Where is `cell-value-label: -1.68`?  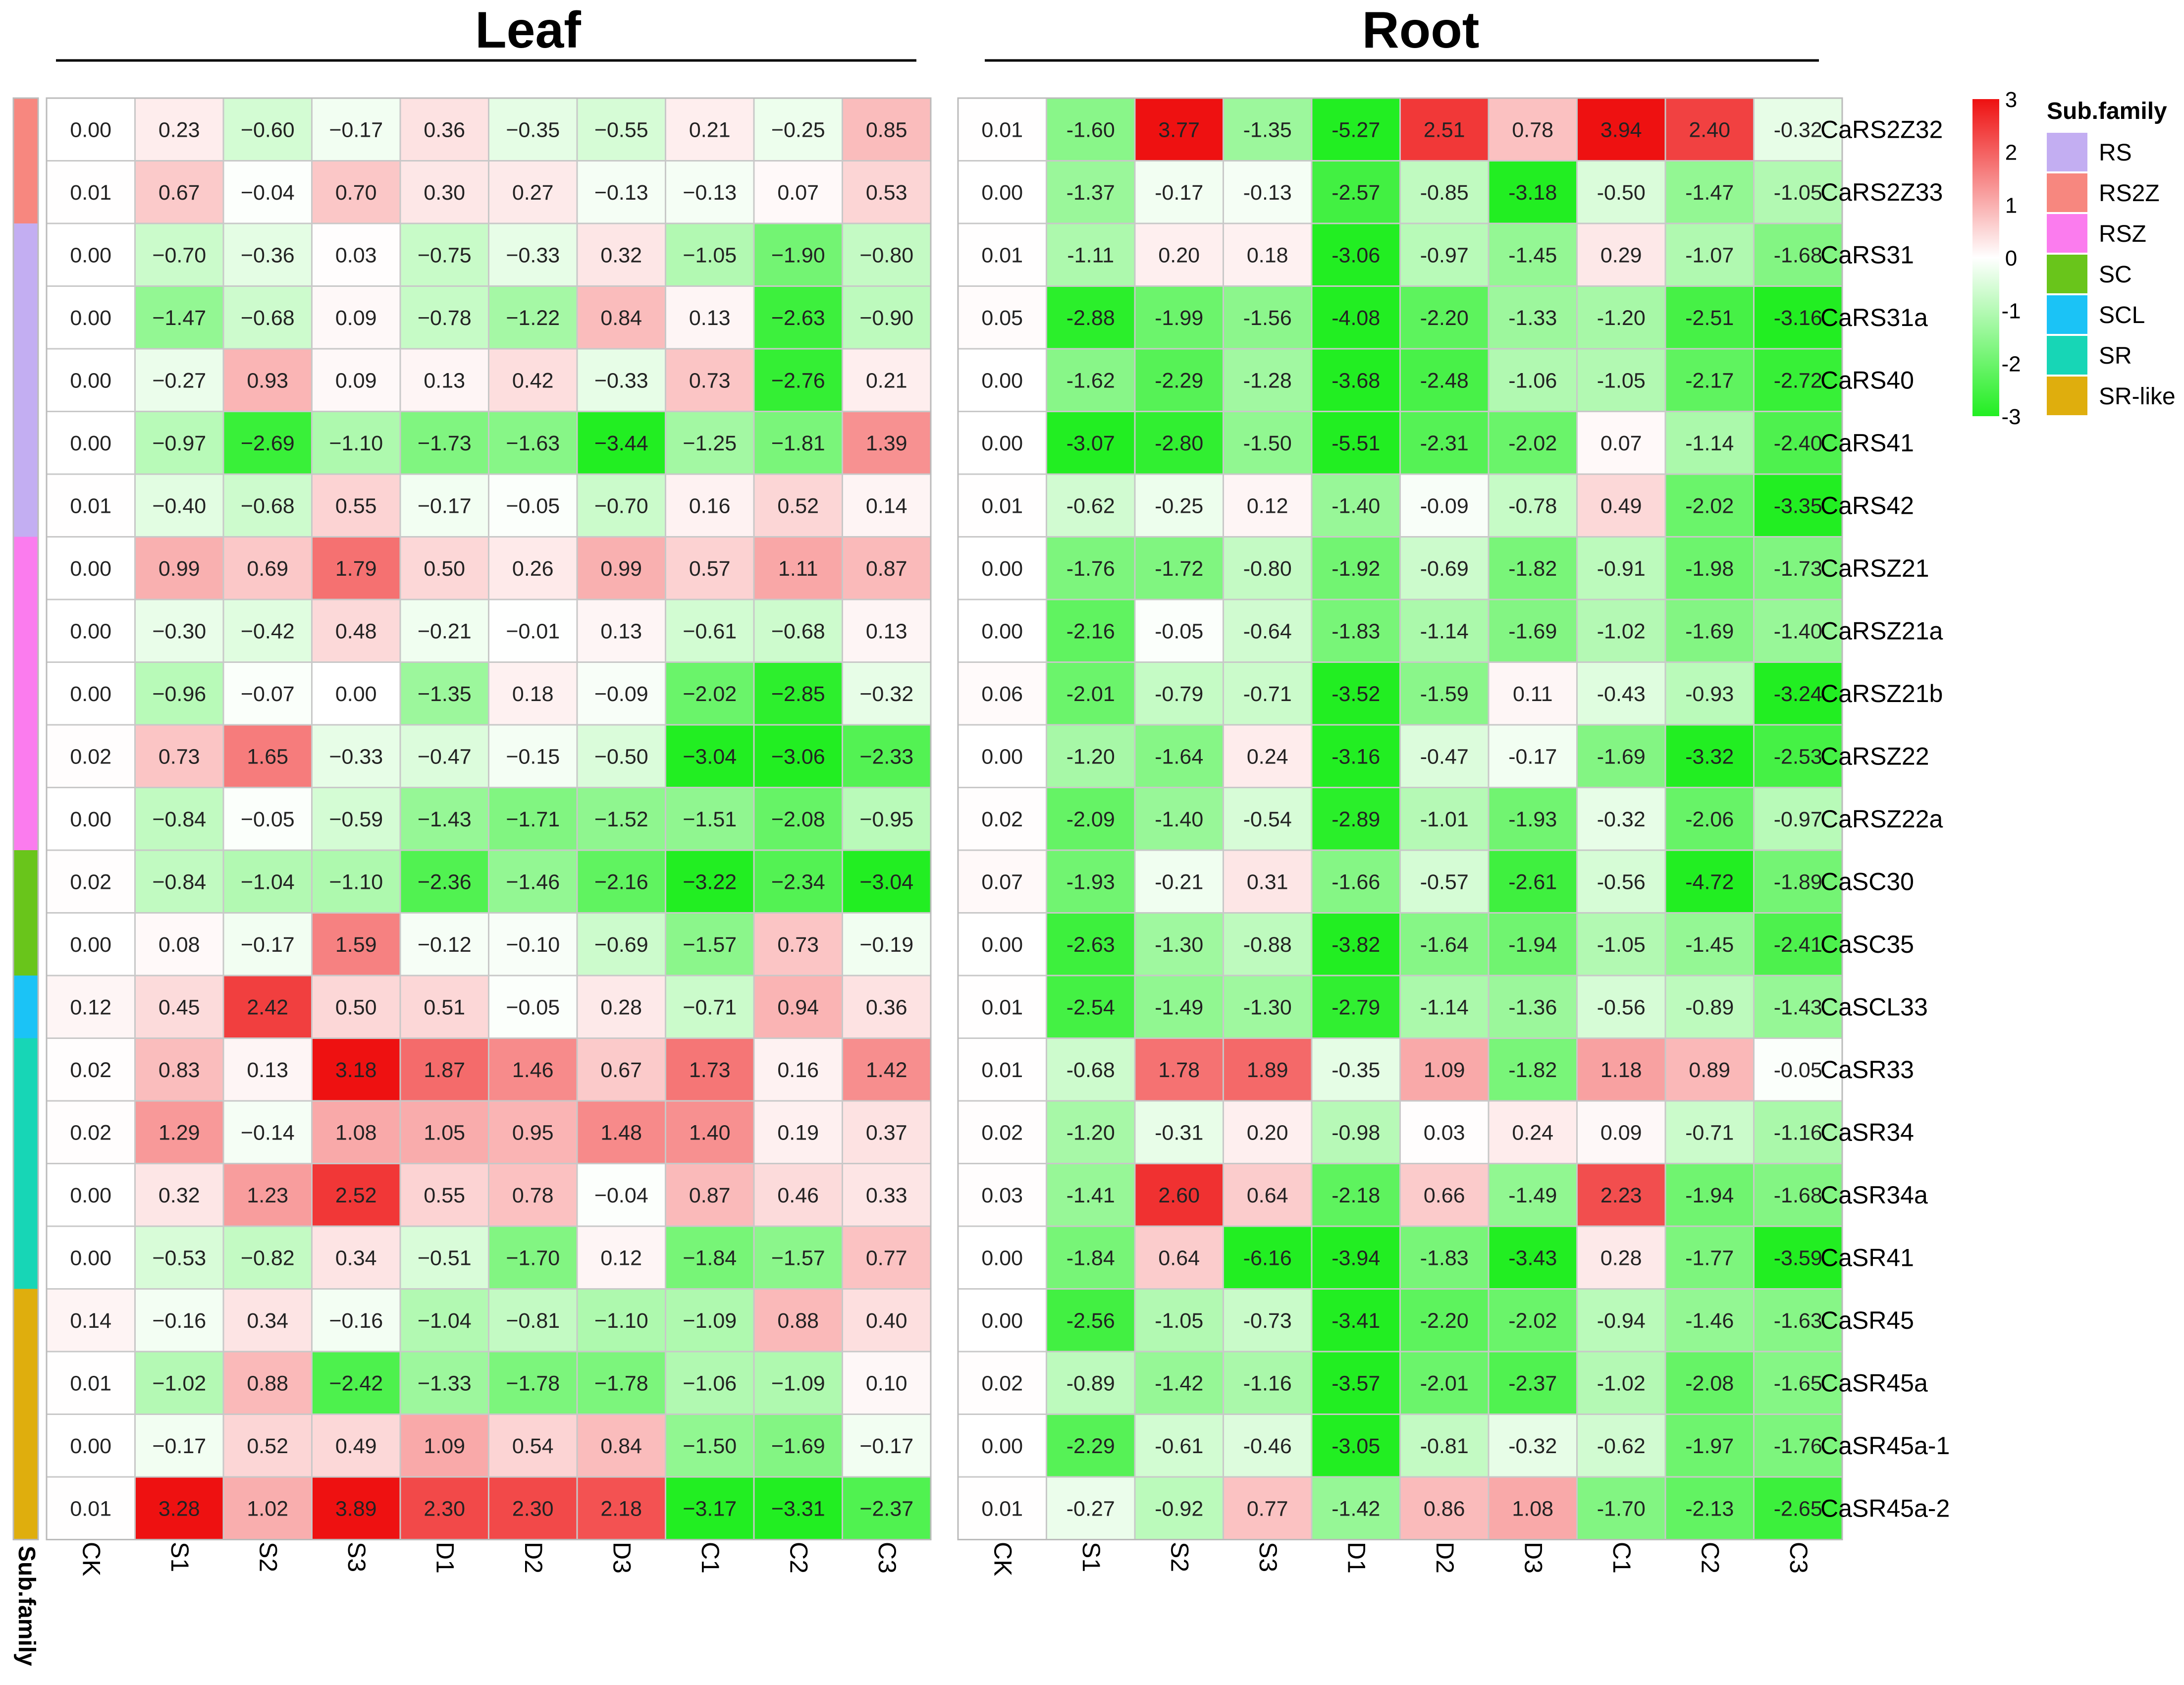 cell-value-label: -1.68 is located at coordinates (1798, 255).